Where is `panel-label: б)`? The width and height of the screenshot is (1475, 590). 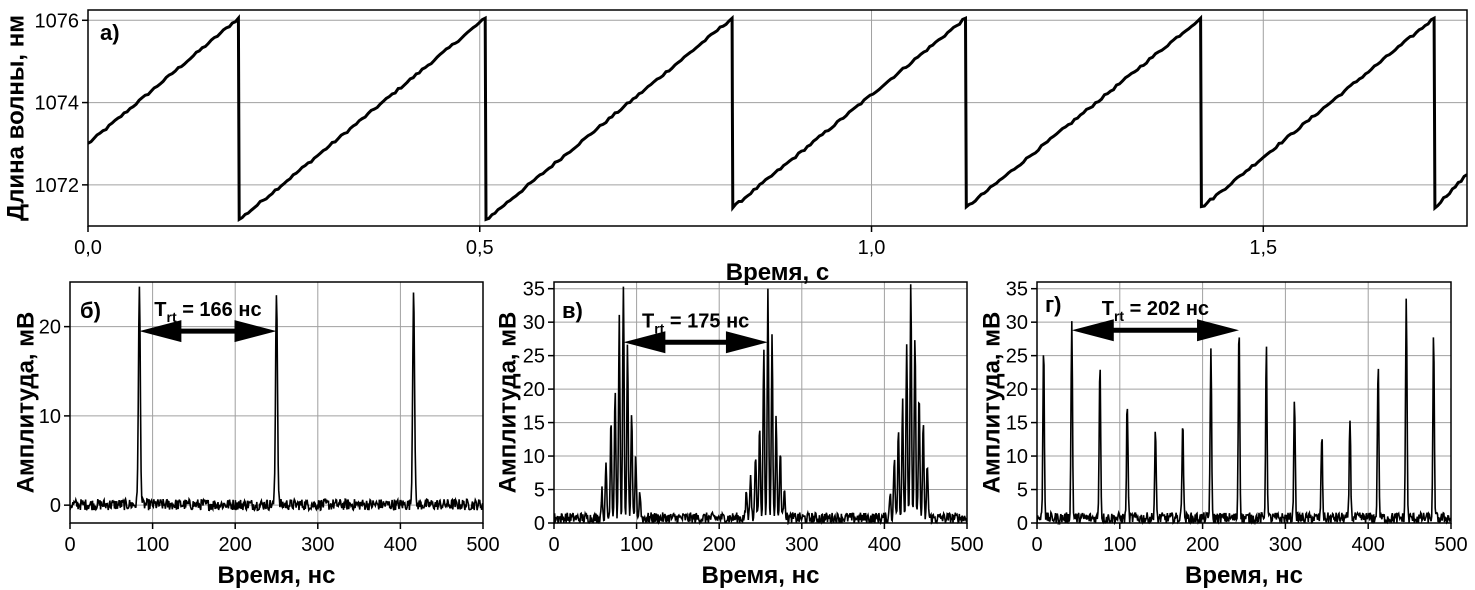 panel-label: б) is located at coordinates (90, 310).